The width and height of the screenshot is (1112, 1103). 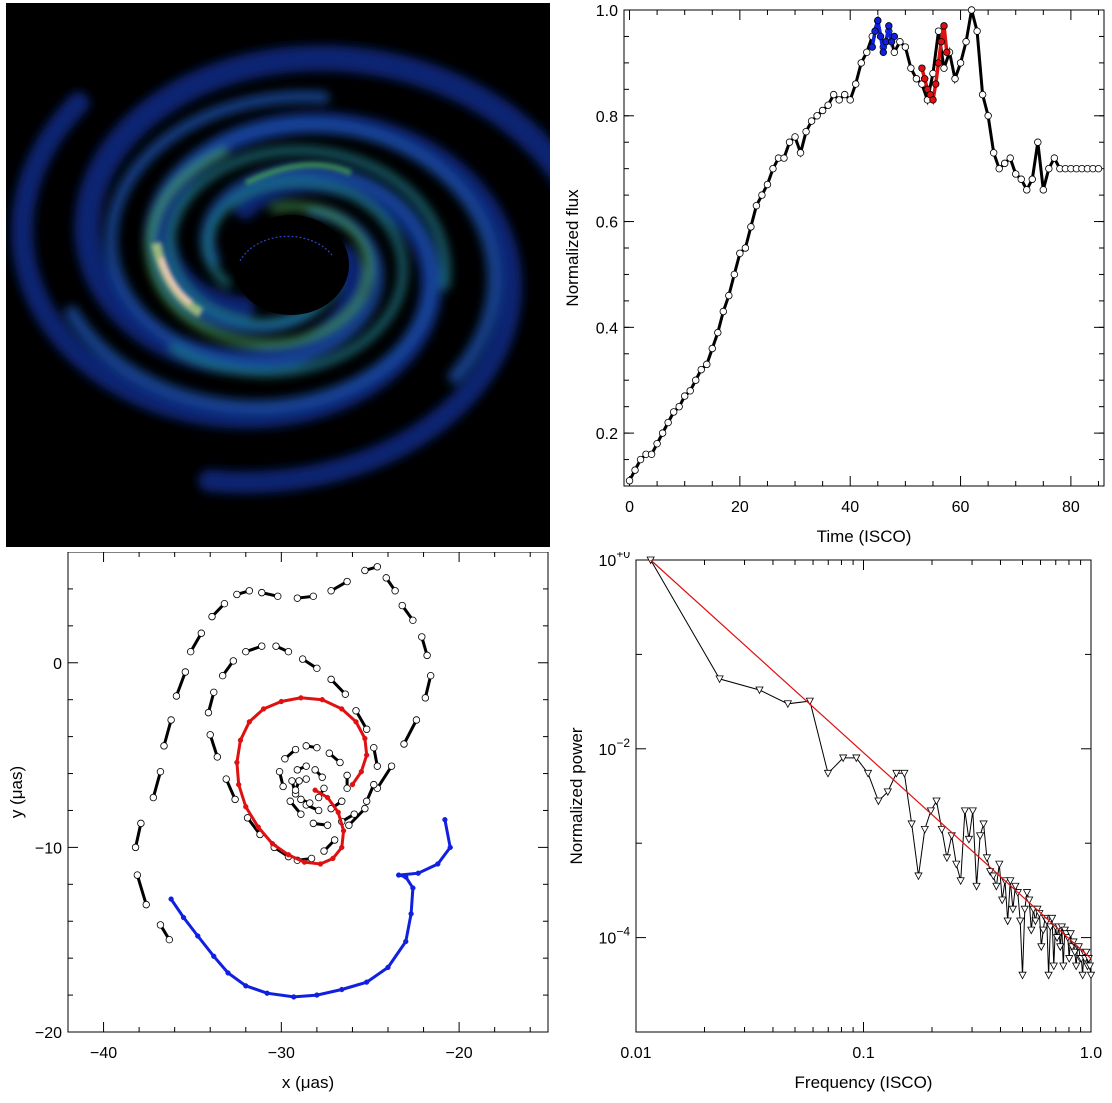 I want to click on y-tick-label: 0.4, so click(x=607, y=328).